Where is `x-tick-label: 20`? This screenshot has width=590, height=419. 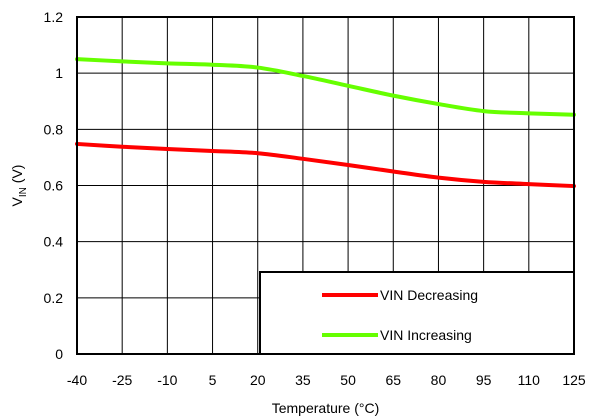
x-tick-label: 20 is located at coordinates (258, 380).